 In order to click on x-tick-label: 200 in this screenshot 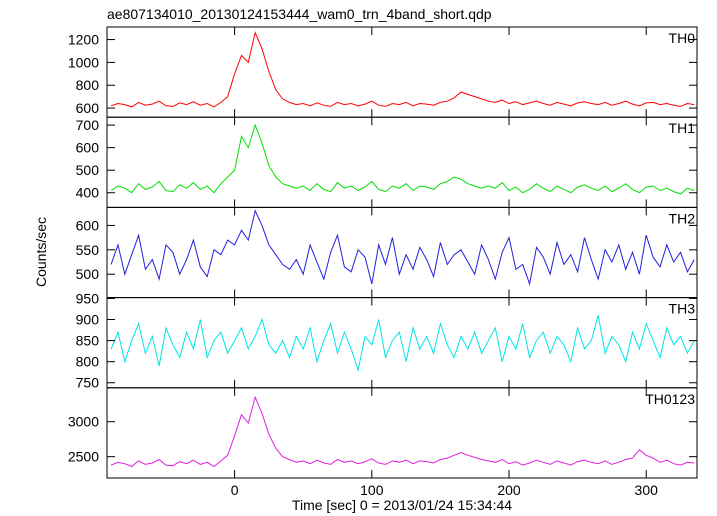, I will do `click(509, 490)`.